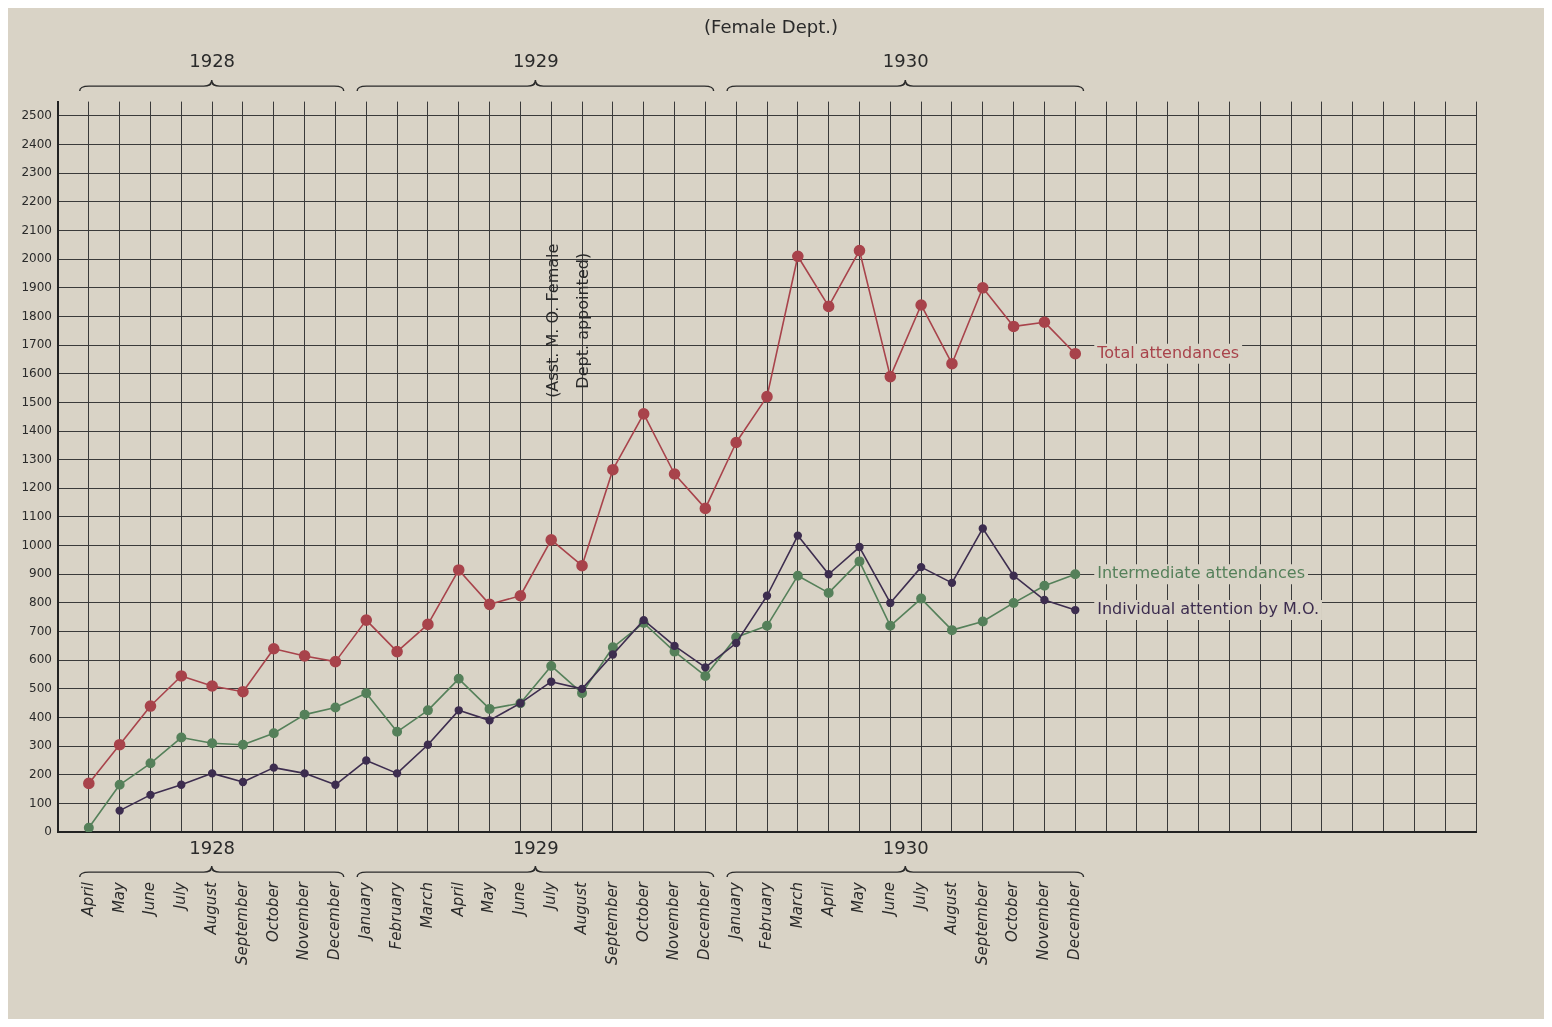  I want to click on series-label: Total attendances, so click(1168, 352).